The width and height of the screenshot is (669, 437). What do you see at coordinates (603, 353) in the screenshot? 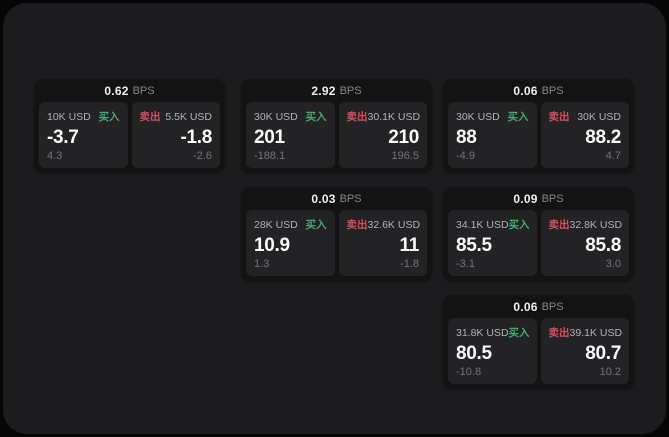
I see `sell-price: 80.7` at bounding box center [603, 353].